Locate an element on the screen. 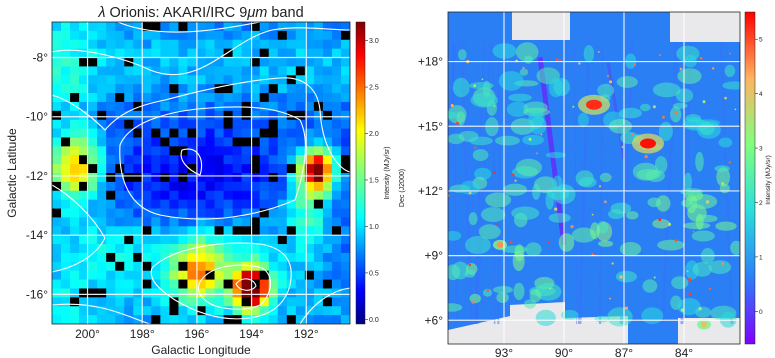 This screenshot has width=775, height=358. x-tick-label: 196° is located at coordinates (196, 334).